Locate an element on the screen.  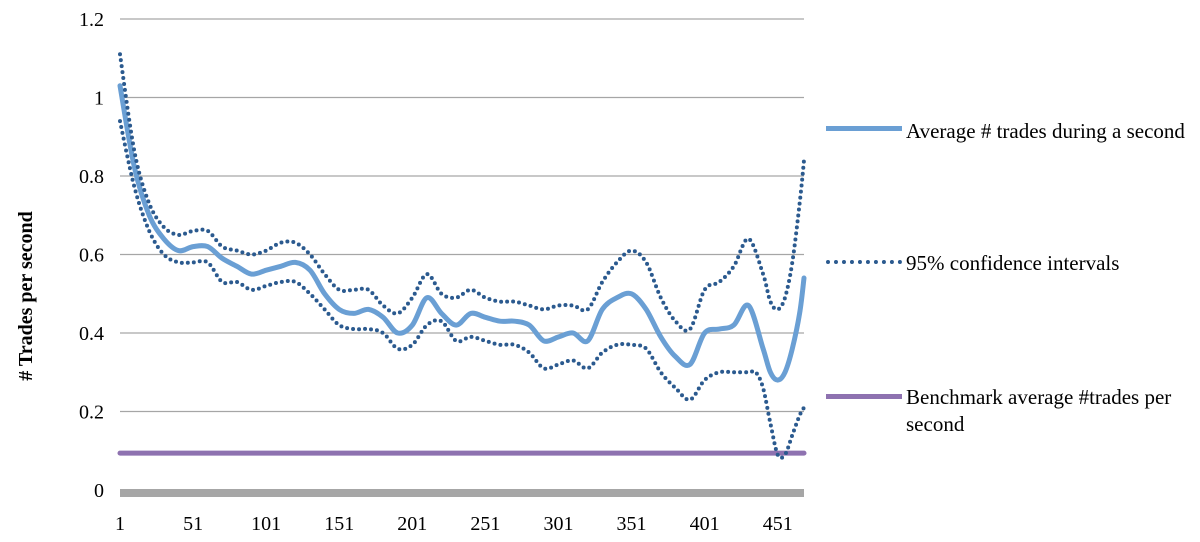
x-tick-label-4: 201 is located at coordinates (412, 524).